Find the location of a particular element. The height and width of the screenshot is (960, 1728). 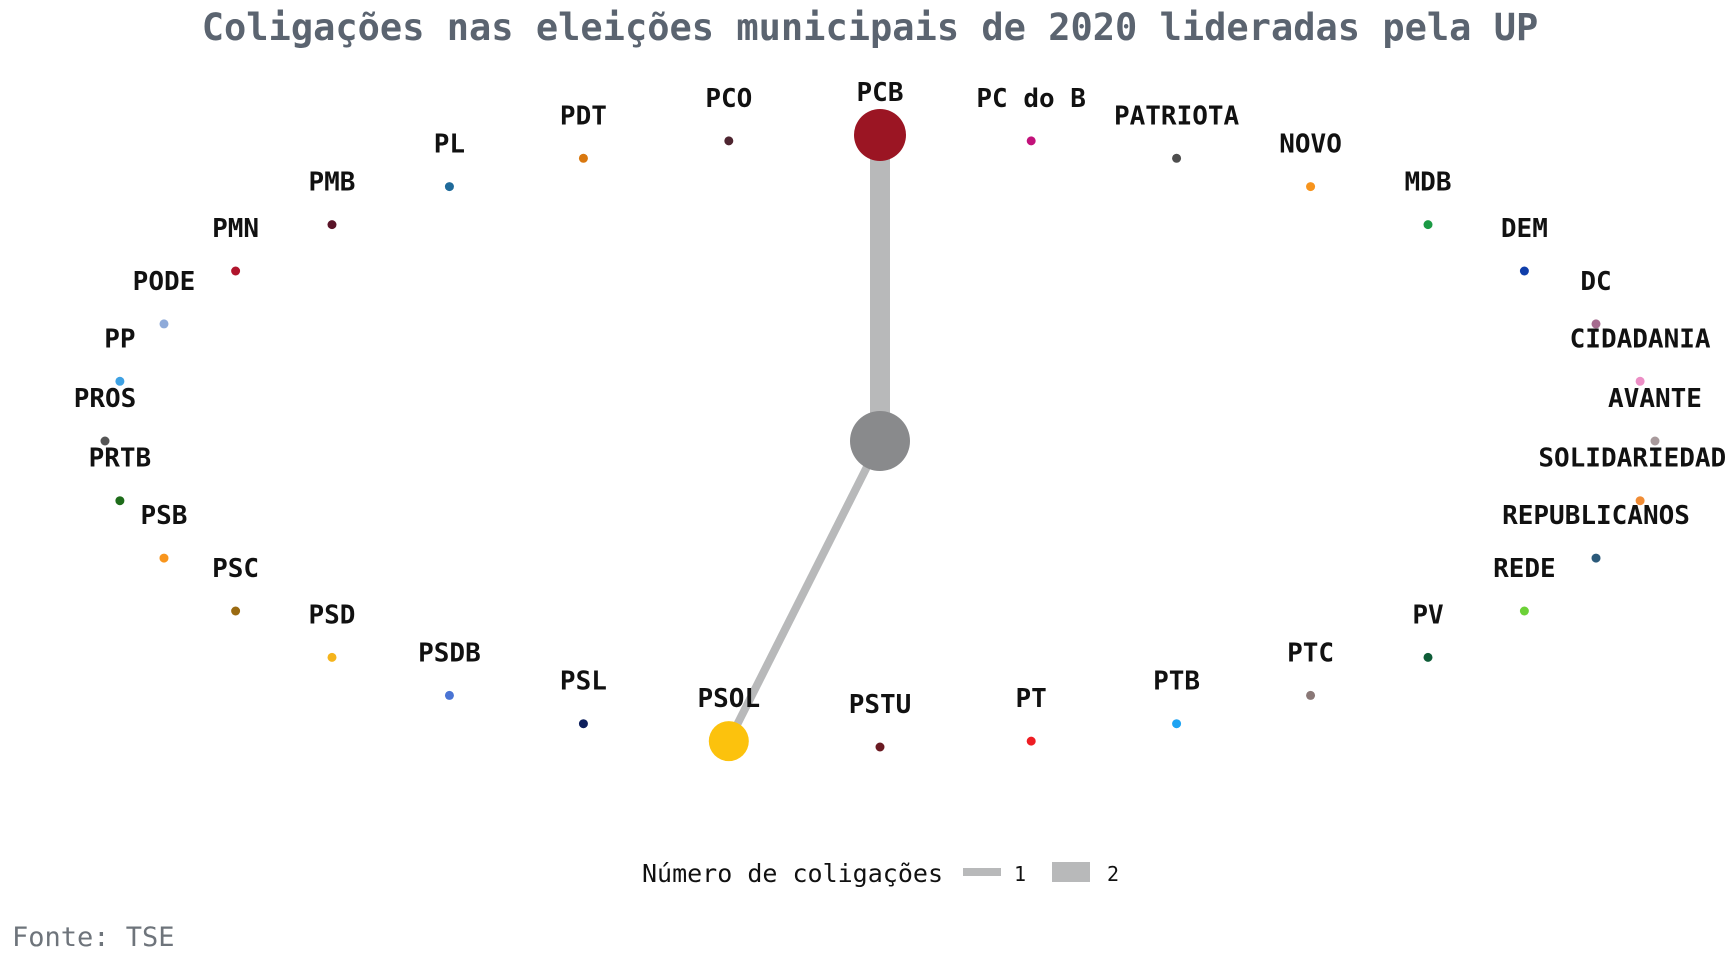

node-ptb is located at coordinates (1177, 724).